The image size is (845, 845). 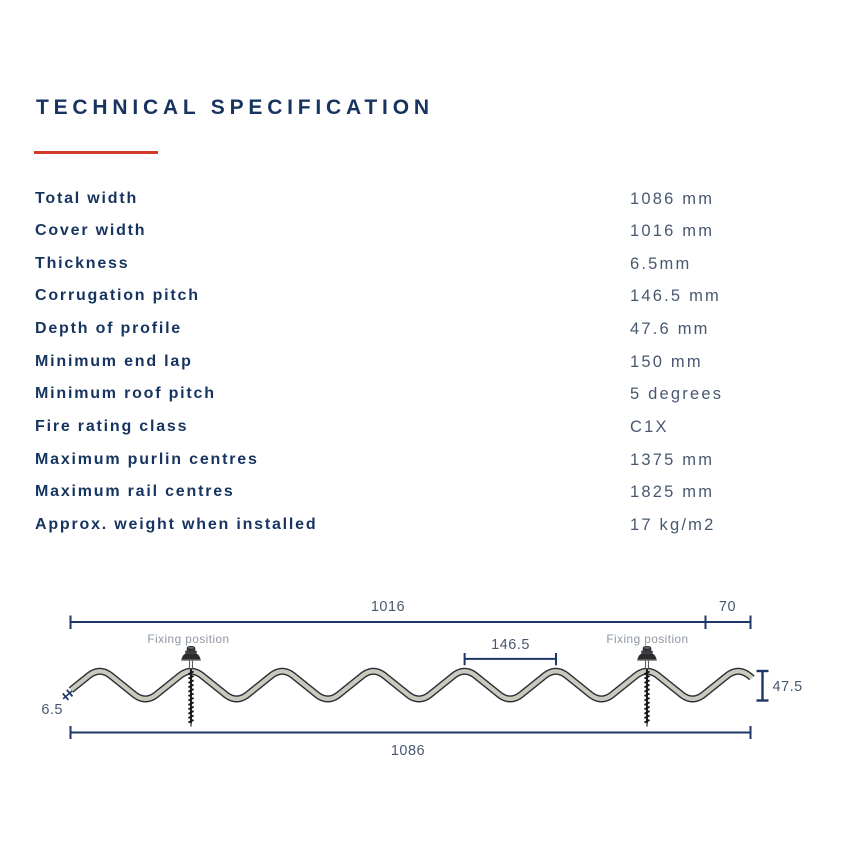 What do you see at coordinates (408, 751) in the screenshot?
I see `svg-text: 1086` at bounding box center [408, 751].